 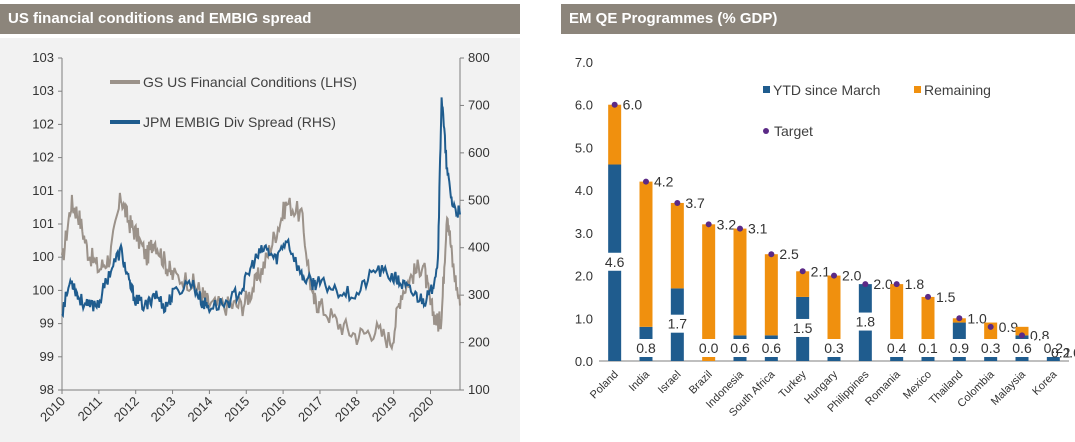 I want to click on x-tick-label: 2014, so click(x=199, y=409).